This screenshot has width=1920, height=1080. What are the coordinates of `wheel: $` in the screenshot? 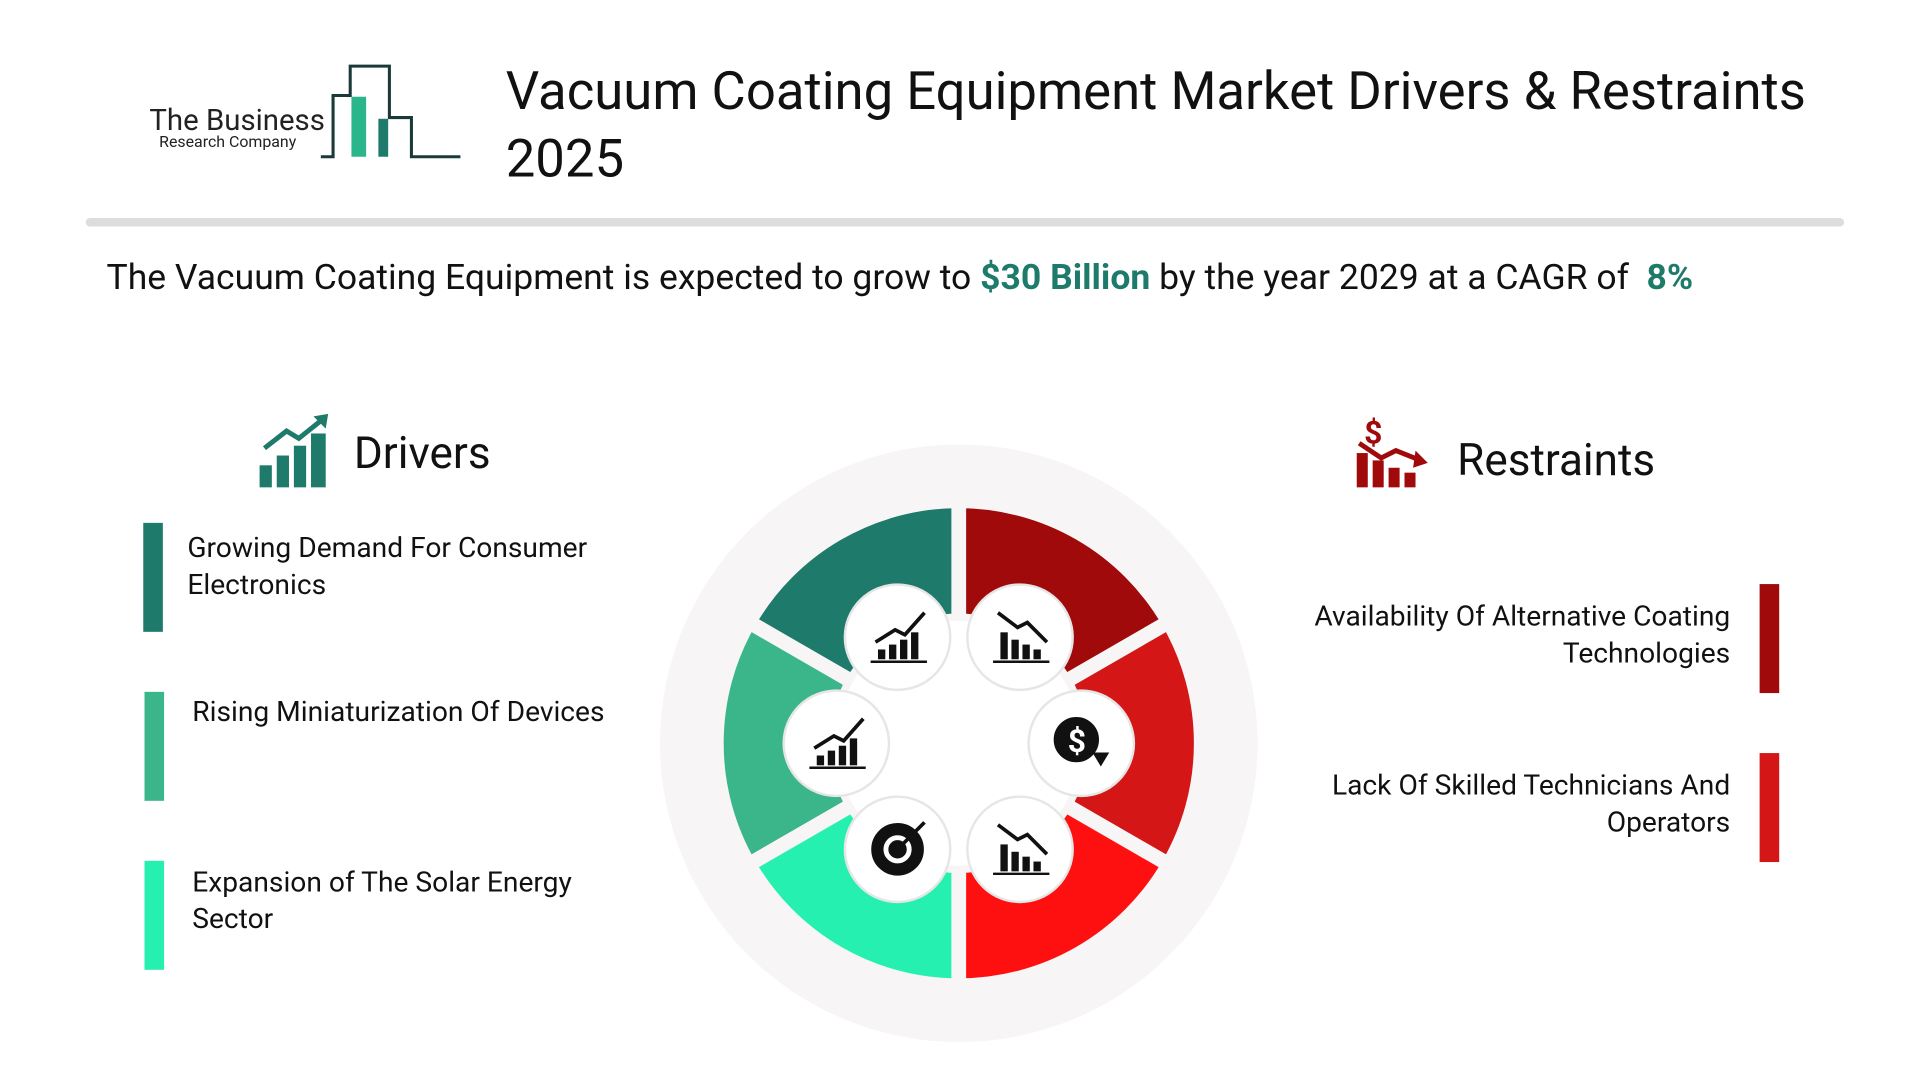 It's located at (958, 743).